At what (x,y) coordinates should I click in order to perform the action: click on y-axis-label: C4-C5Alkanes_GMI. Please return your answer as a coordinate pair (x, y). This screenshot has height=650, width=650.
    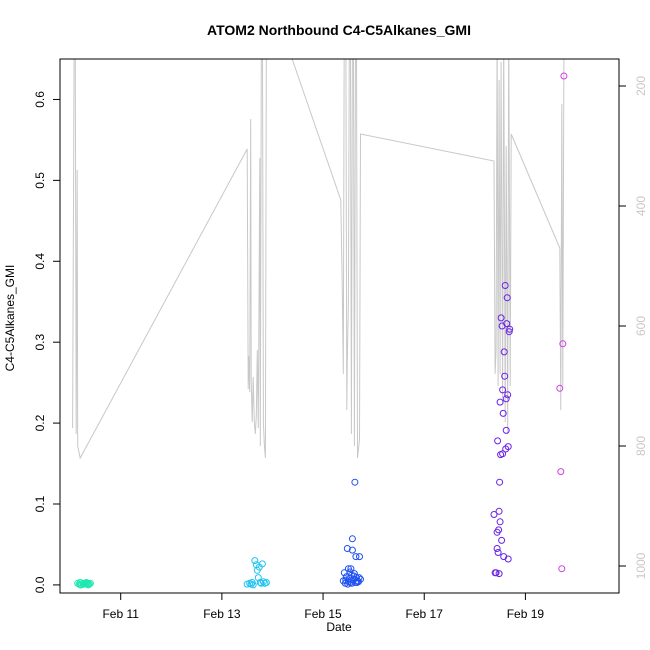
    Looking at the image, I should click on (10, 318).